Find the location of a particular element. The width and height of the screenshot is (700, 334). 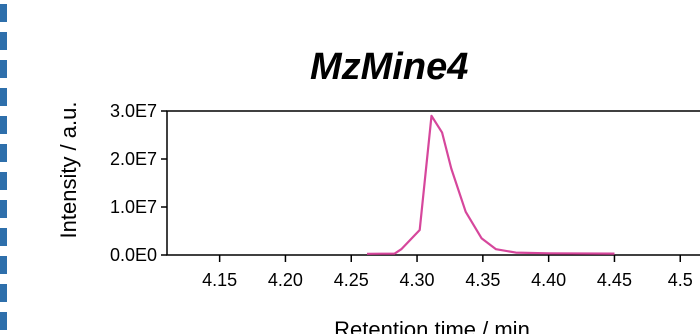

x-tick-label: 4.15 is located at coordinates (219, 280).